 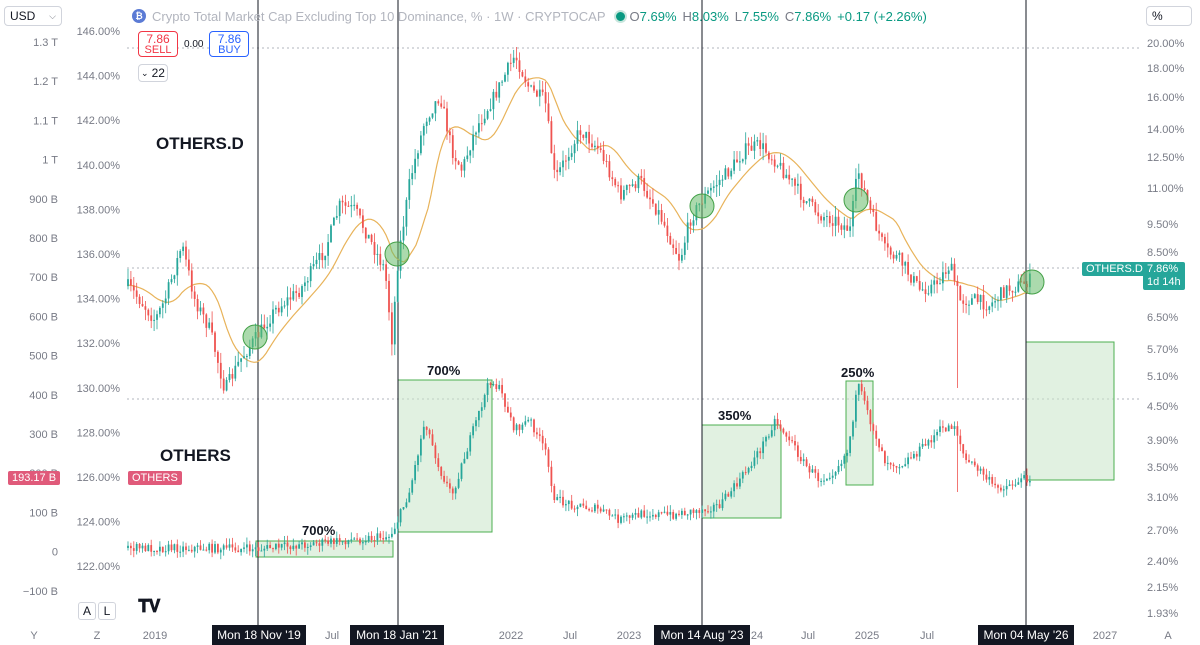 I want to click on log-button: L, so click(x=107, y=611).